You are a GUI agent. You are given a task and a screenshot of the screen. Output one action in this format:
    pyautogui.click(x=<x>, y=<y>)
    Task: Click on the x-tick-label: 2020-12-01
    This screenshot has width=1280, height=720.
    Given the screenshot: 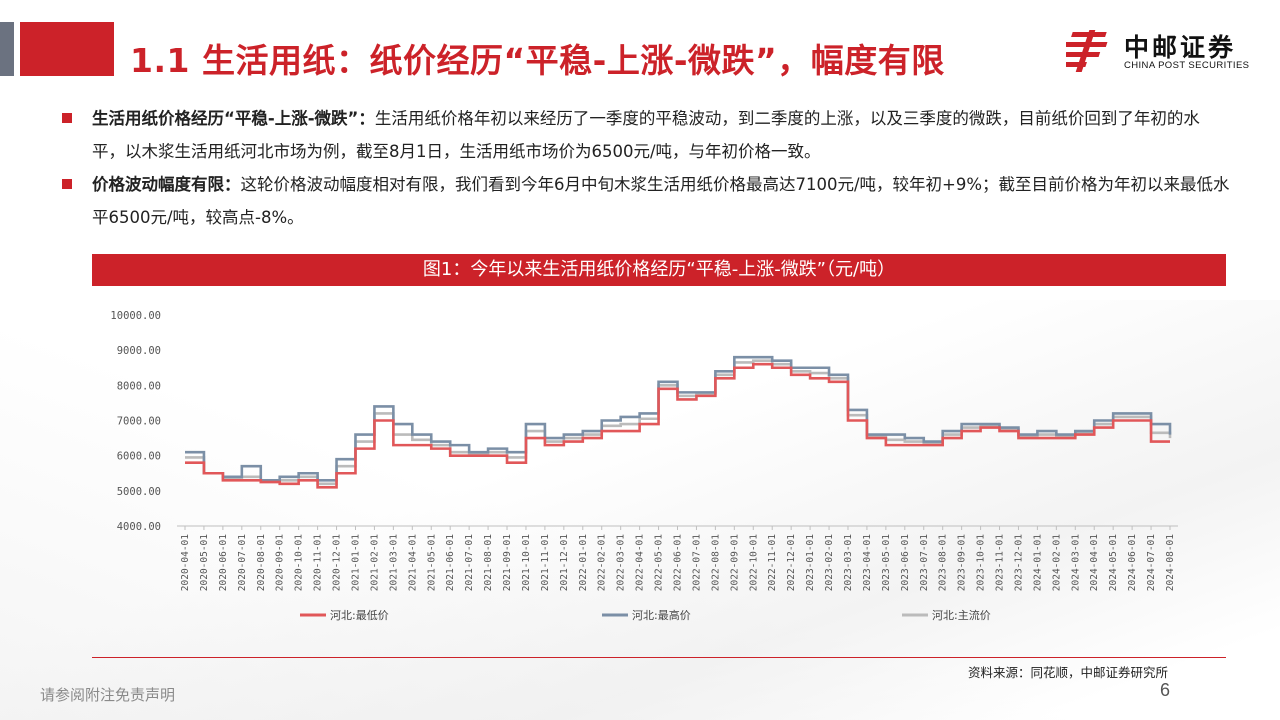 What is the action you would take?
    pyautogui.click(x=337, y=562)
    